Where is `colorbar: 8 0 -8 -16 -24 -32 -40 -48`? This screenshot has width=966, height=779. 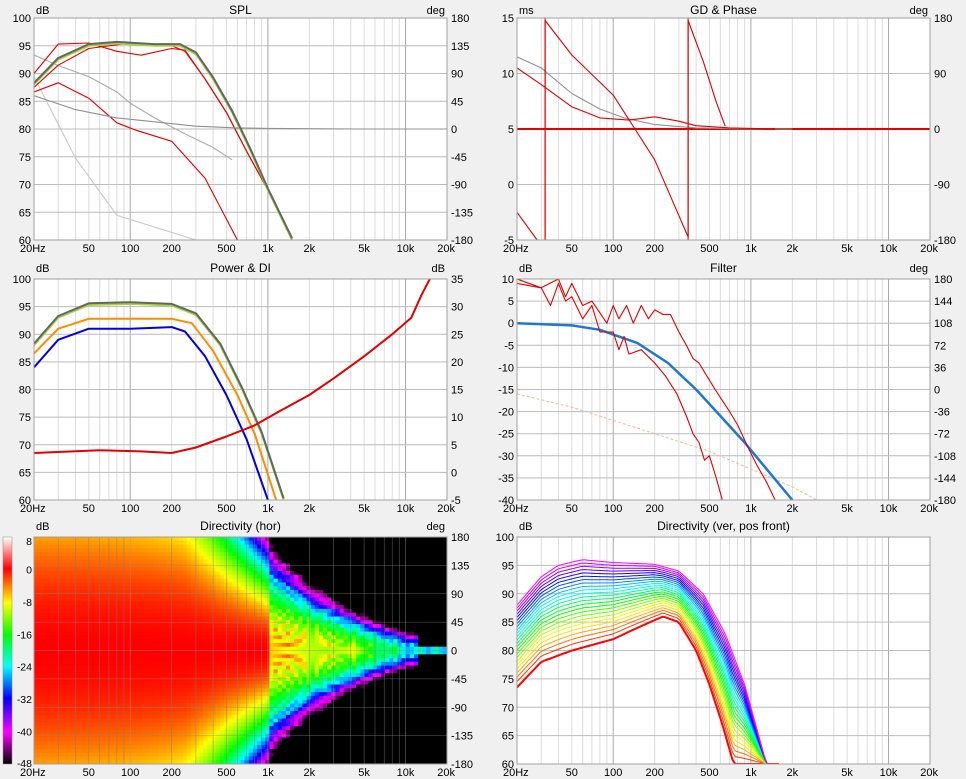 colorbar: 8 0 -8 -16 -24 -32 -40 -48 is located at coordinates (17, 653).